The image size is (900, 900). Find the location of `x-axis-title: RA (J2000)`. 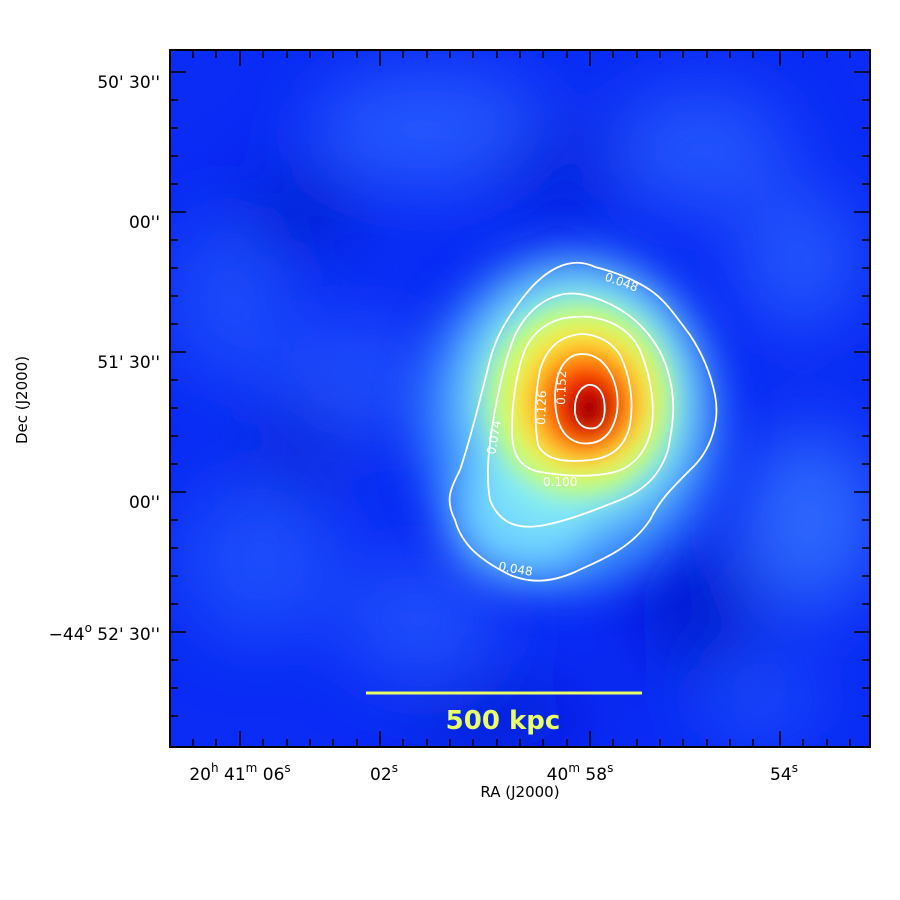

x-axis-title: RA (J2000) is located at coordinates (519, 792).